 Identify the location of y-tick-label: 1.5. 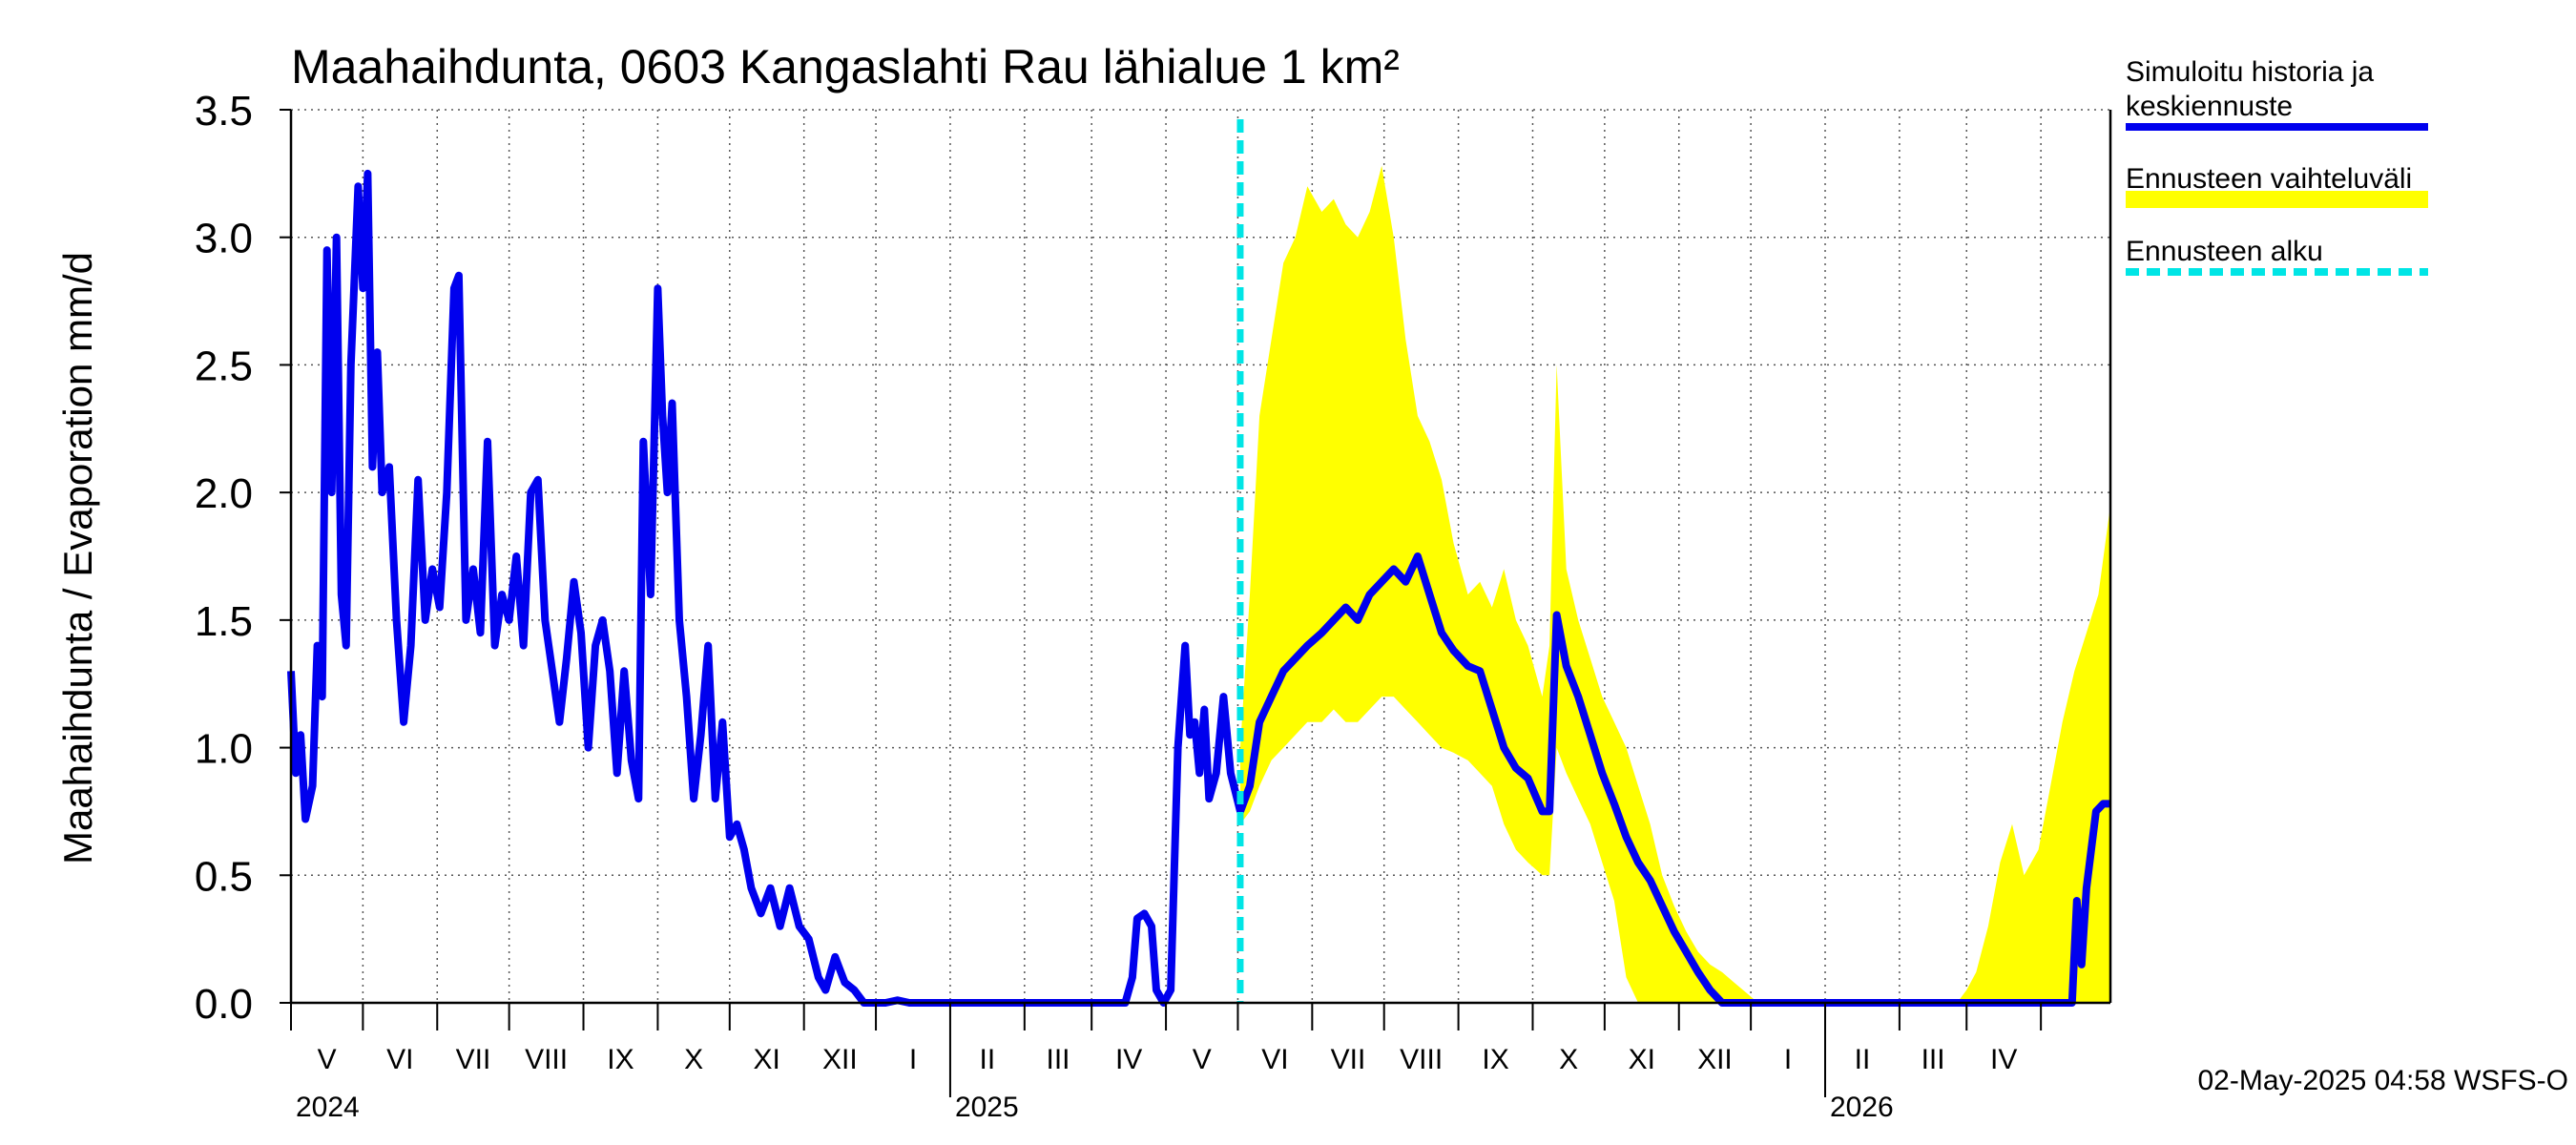
(224, 622).